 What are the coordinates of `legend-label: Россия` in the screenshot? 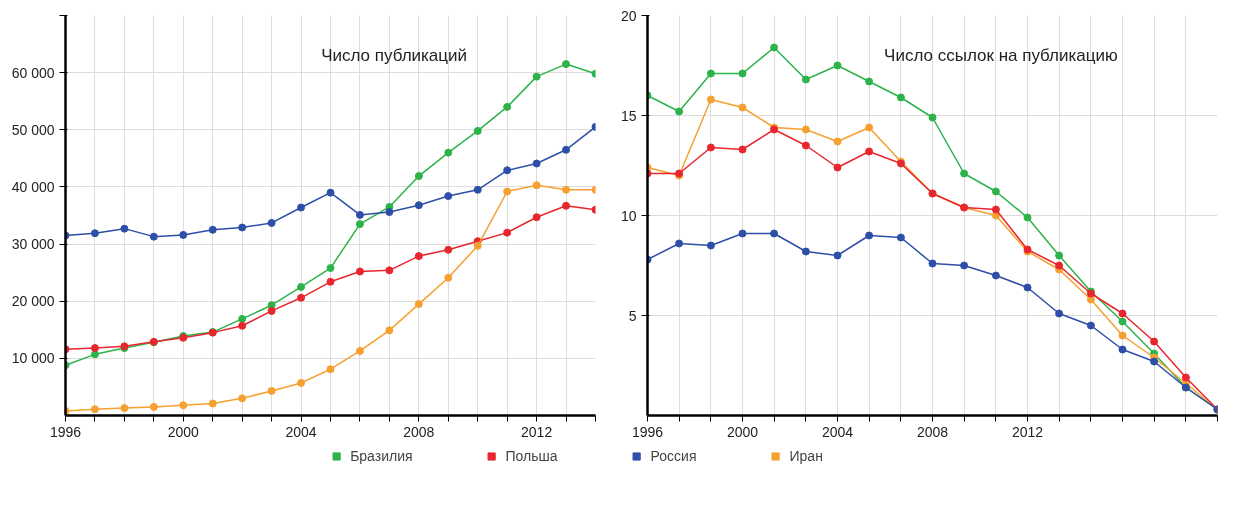 It's located at (673, 456).